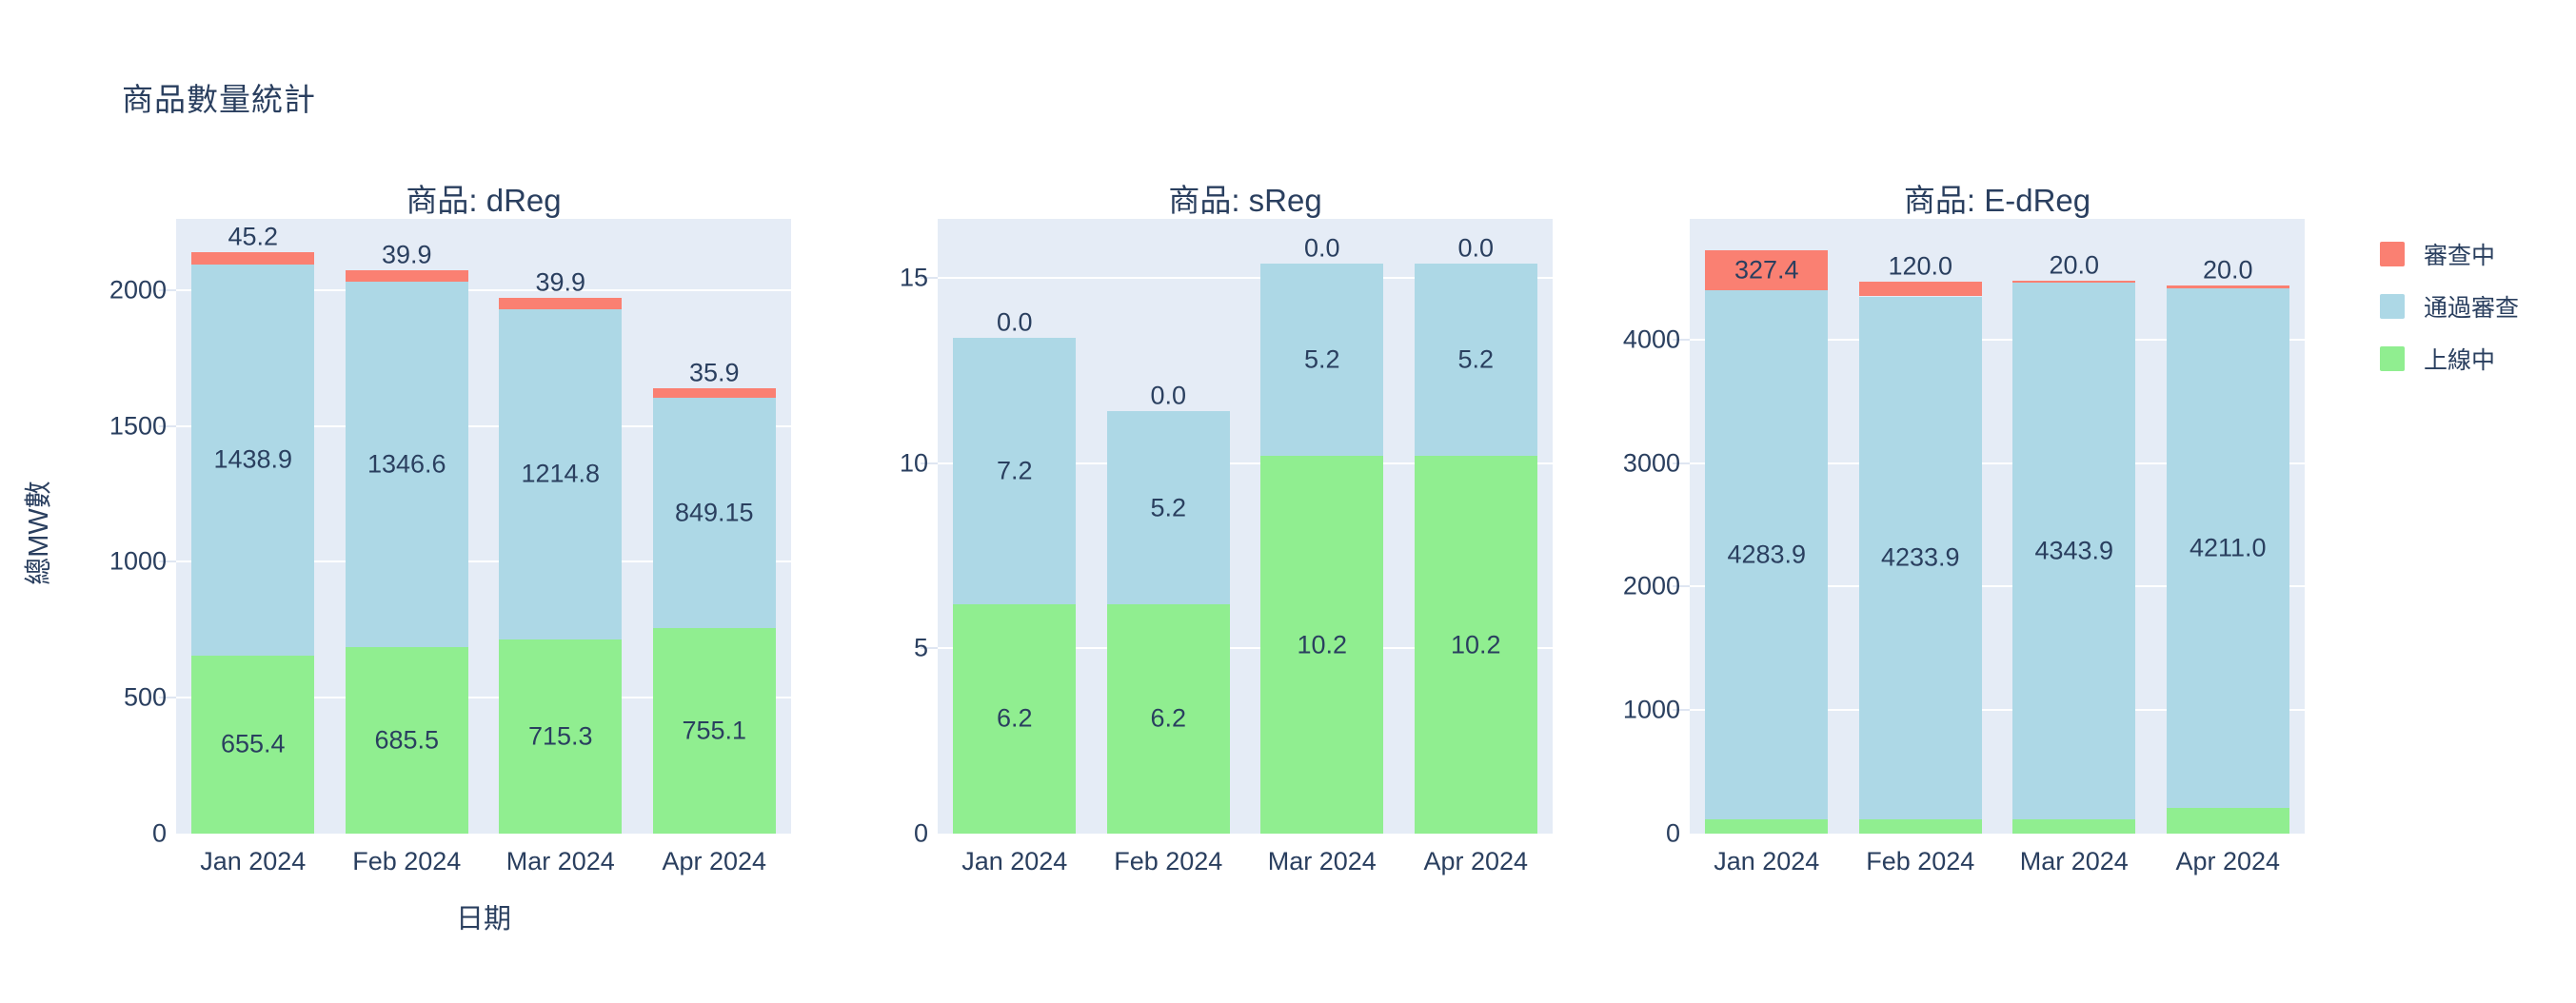 This screenshot has width=2576, height=1003. Describe the element at coordinates (254, 237) in the screenshot. I see `bar-value-label: 45.2` at that location.